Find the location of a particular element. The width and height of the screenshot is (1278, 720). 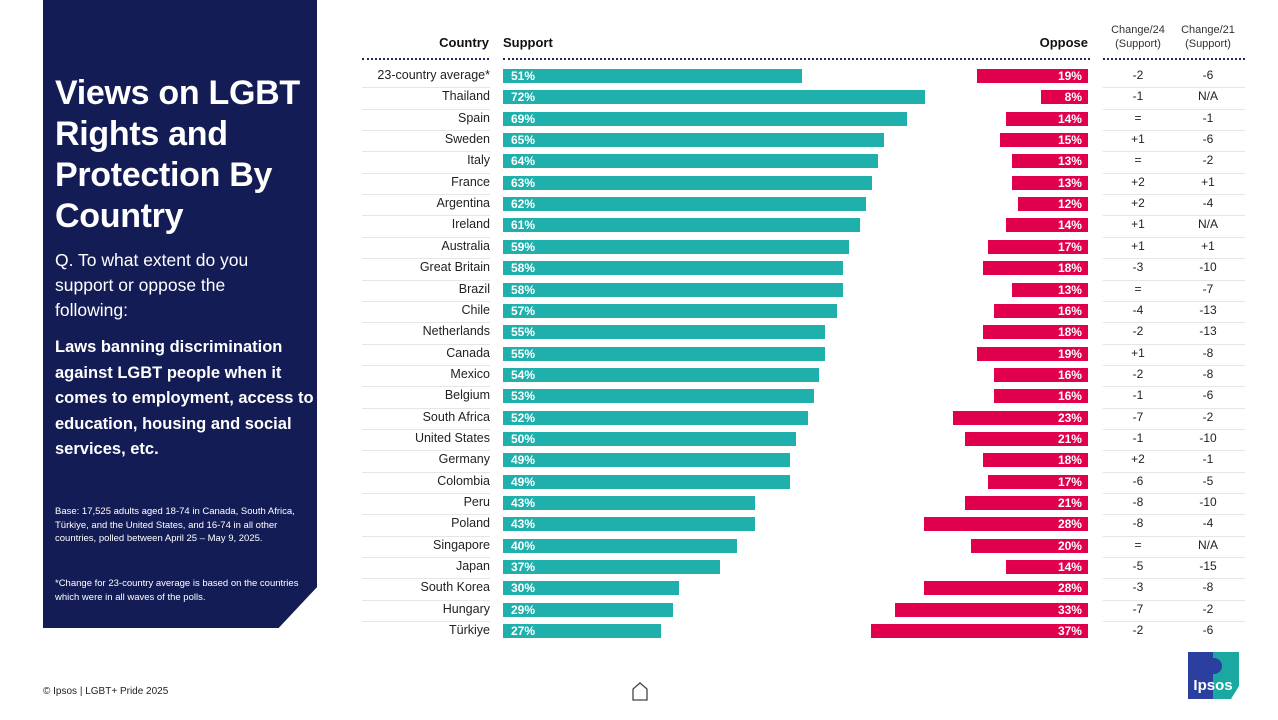

change24-value: -7 is located at coordinates (1138, 416).